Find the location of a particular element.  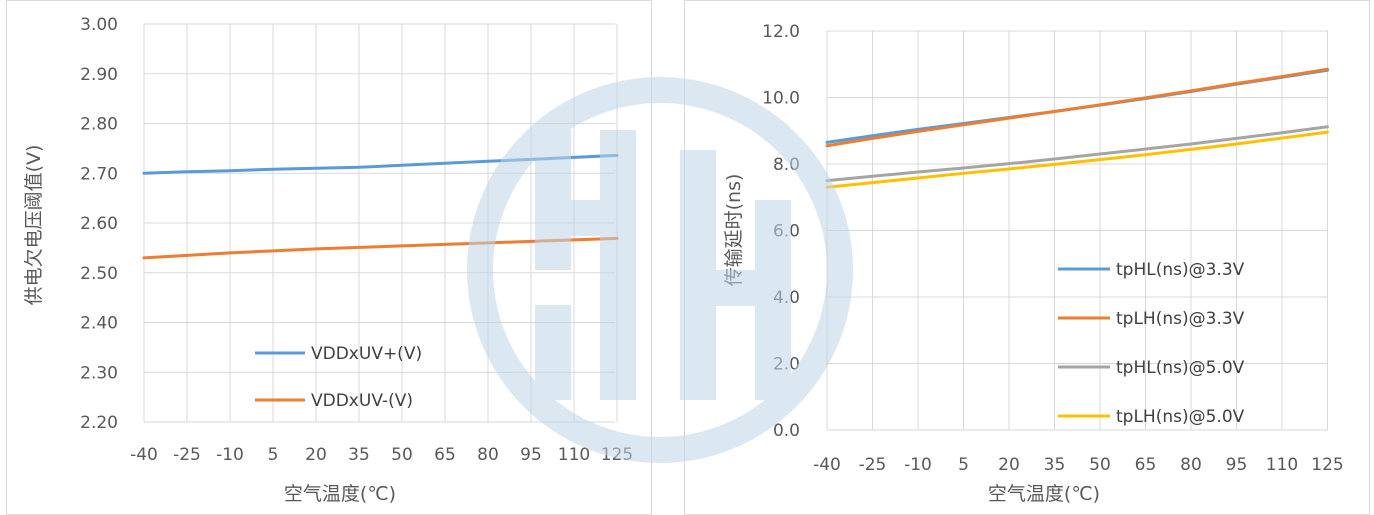

y-tick-label: 2.20 is located at coordinates (99, 423).